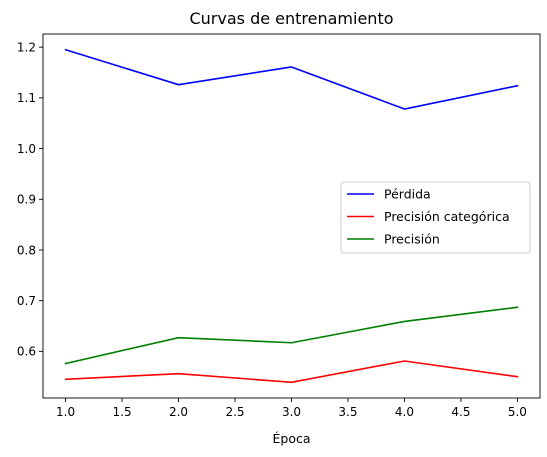 Image resolution: width=547 pixels, height=457 pixels. What do you see at coordinates (460, 412) in the screenshot?
I see `x-tick-label: 4.5` at bounding box center [460, 412].